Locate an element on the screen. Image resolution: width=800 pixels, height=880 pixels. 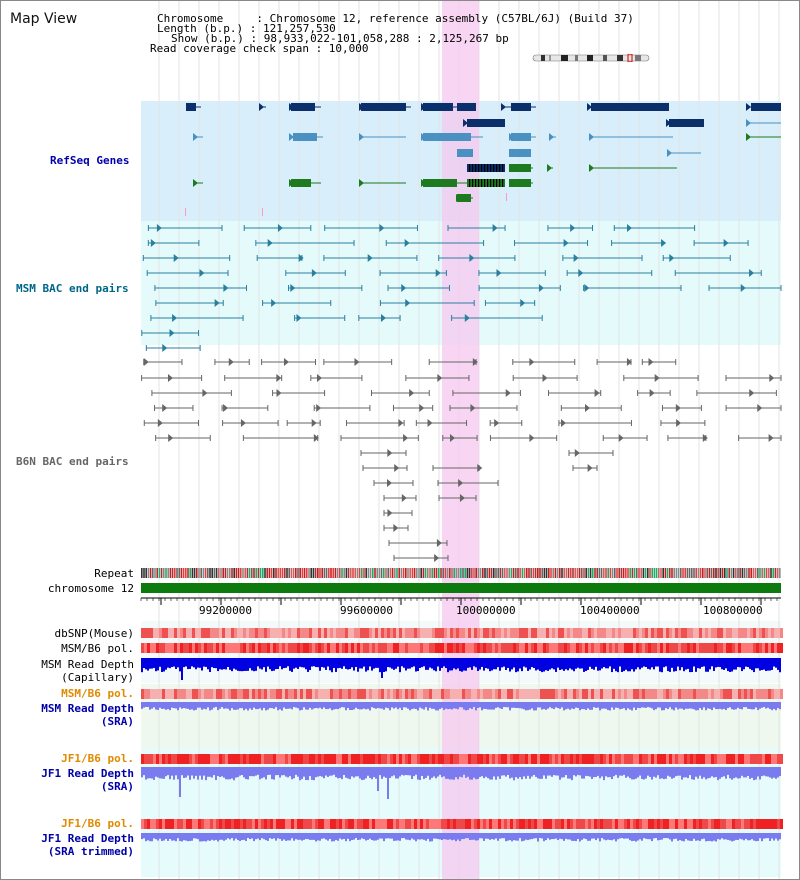
depth-spike is located at coordinates (382, 668).